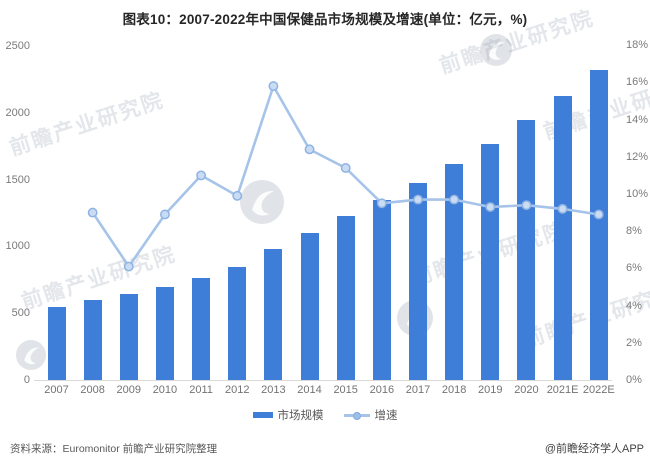 The image size is (650, 462). What do you see at coordinates (634, 305) in the screenshot?
I see `right-axis-tick: 4%` at bounding box center [634, 305].